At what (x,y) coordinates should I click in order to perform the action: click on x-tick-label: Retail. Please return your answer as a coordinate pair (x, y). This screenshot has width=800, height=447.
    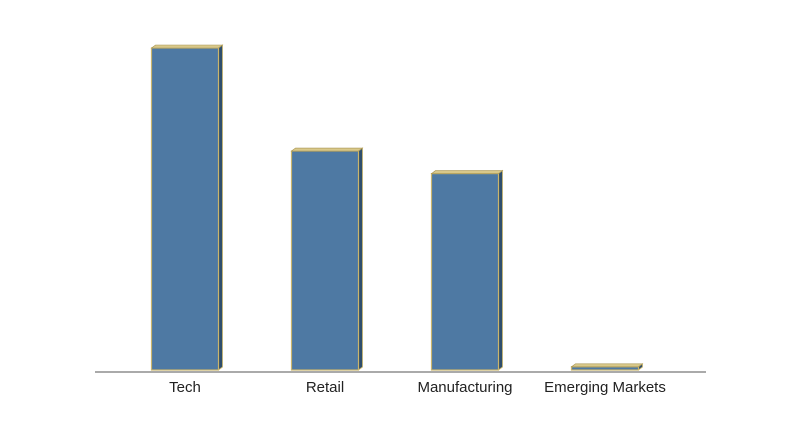
    Looking at the image, I should click on (325, 387).